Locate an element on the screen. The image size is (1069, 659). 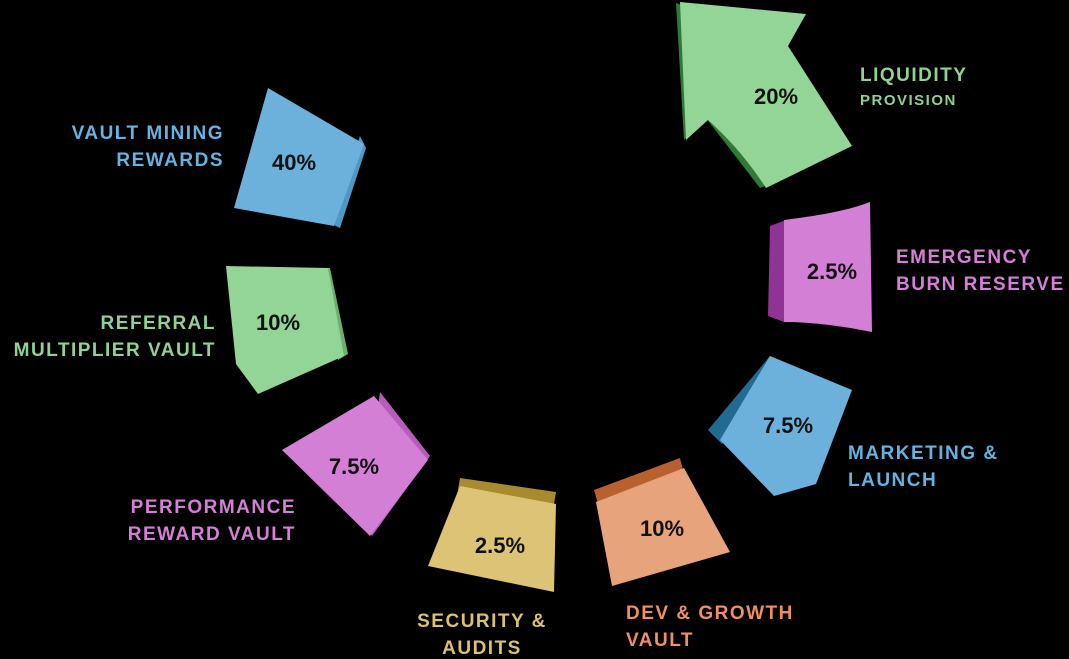
segment-performance-percent: 7.5% is located at coordinates (354, 466).